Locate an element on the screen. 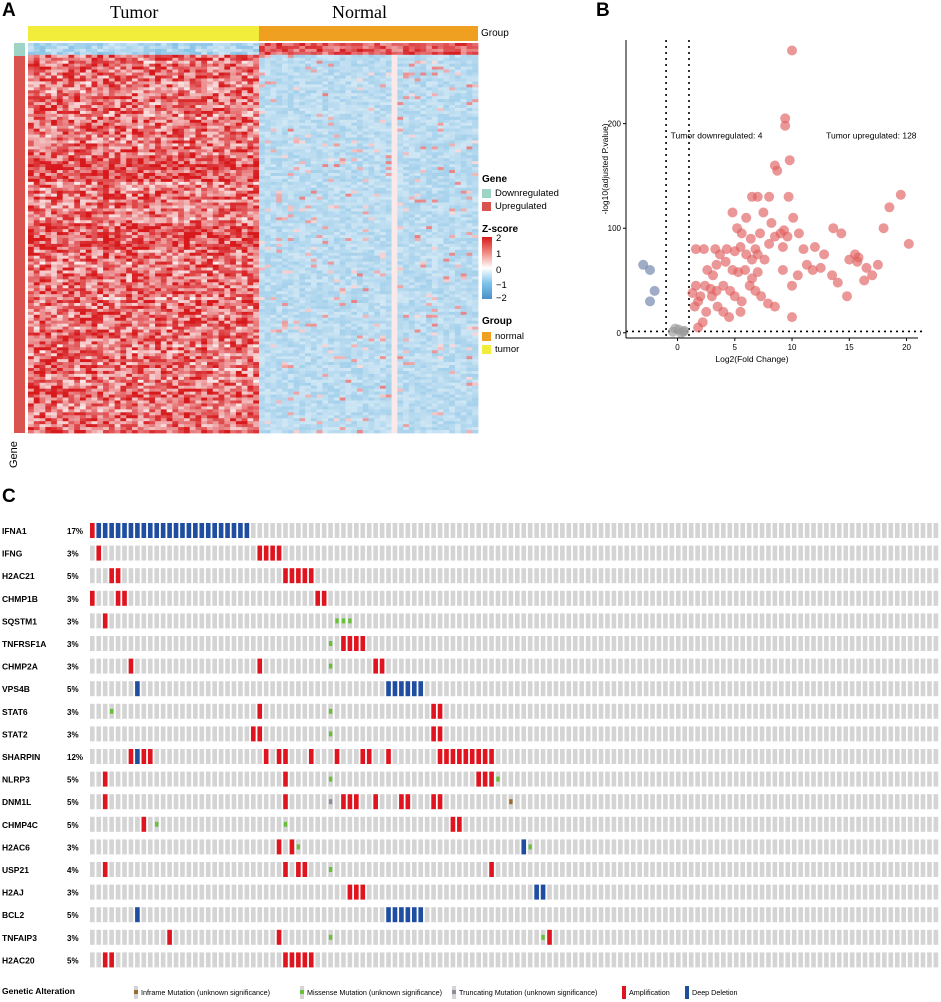 This screenshot has height=1002, width=941. volcano-xtick-label-1: 5 is located at coordinates (735, 347).